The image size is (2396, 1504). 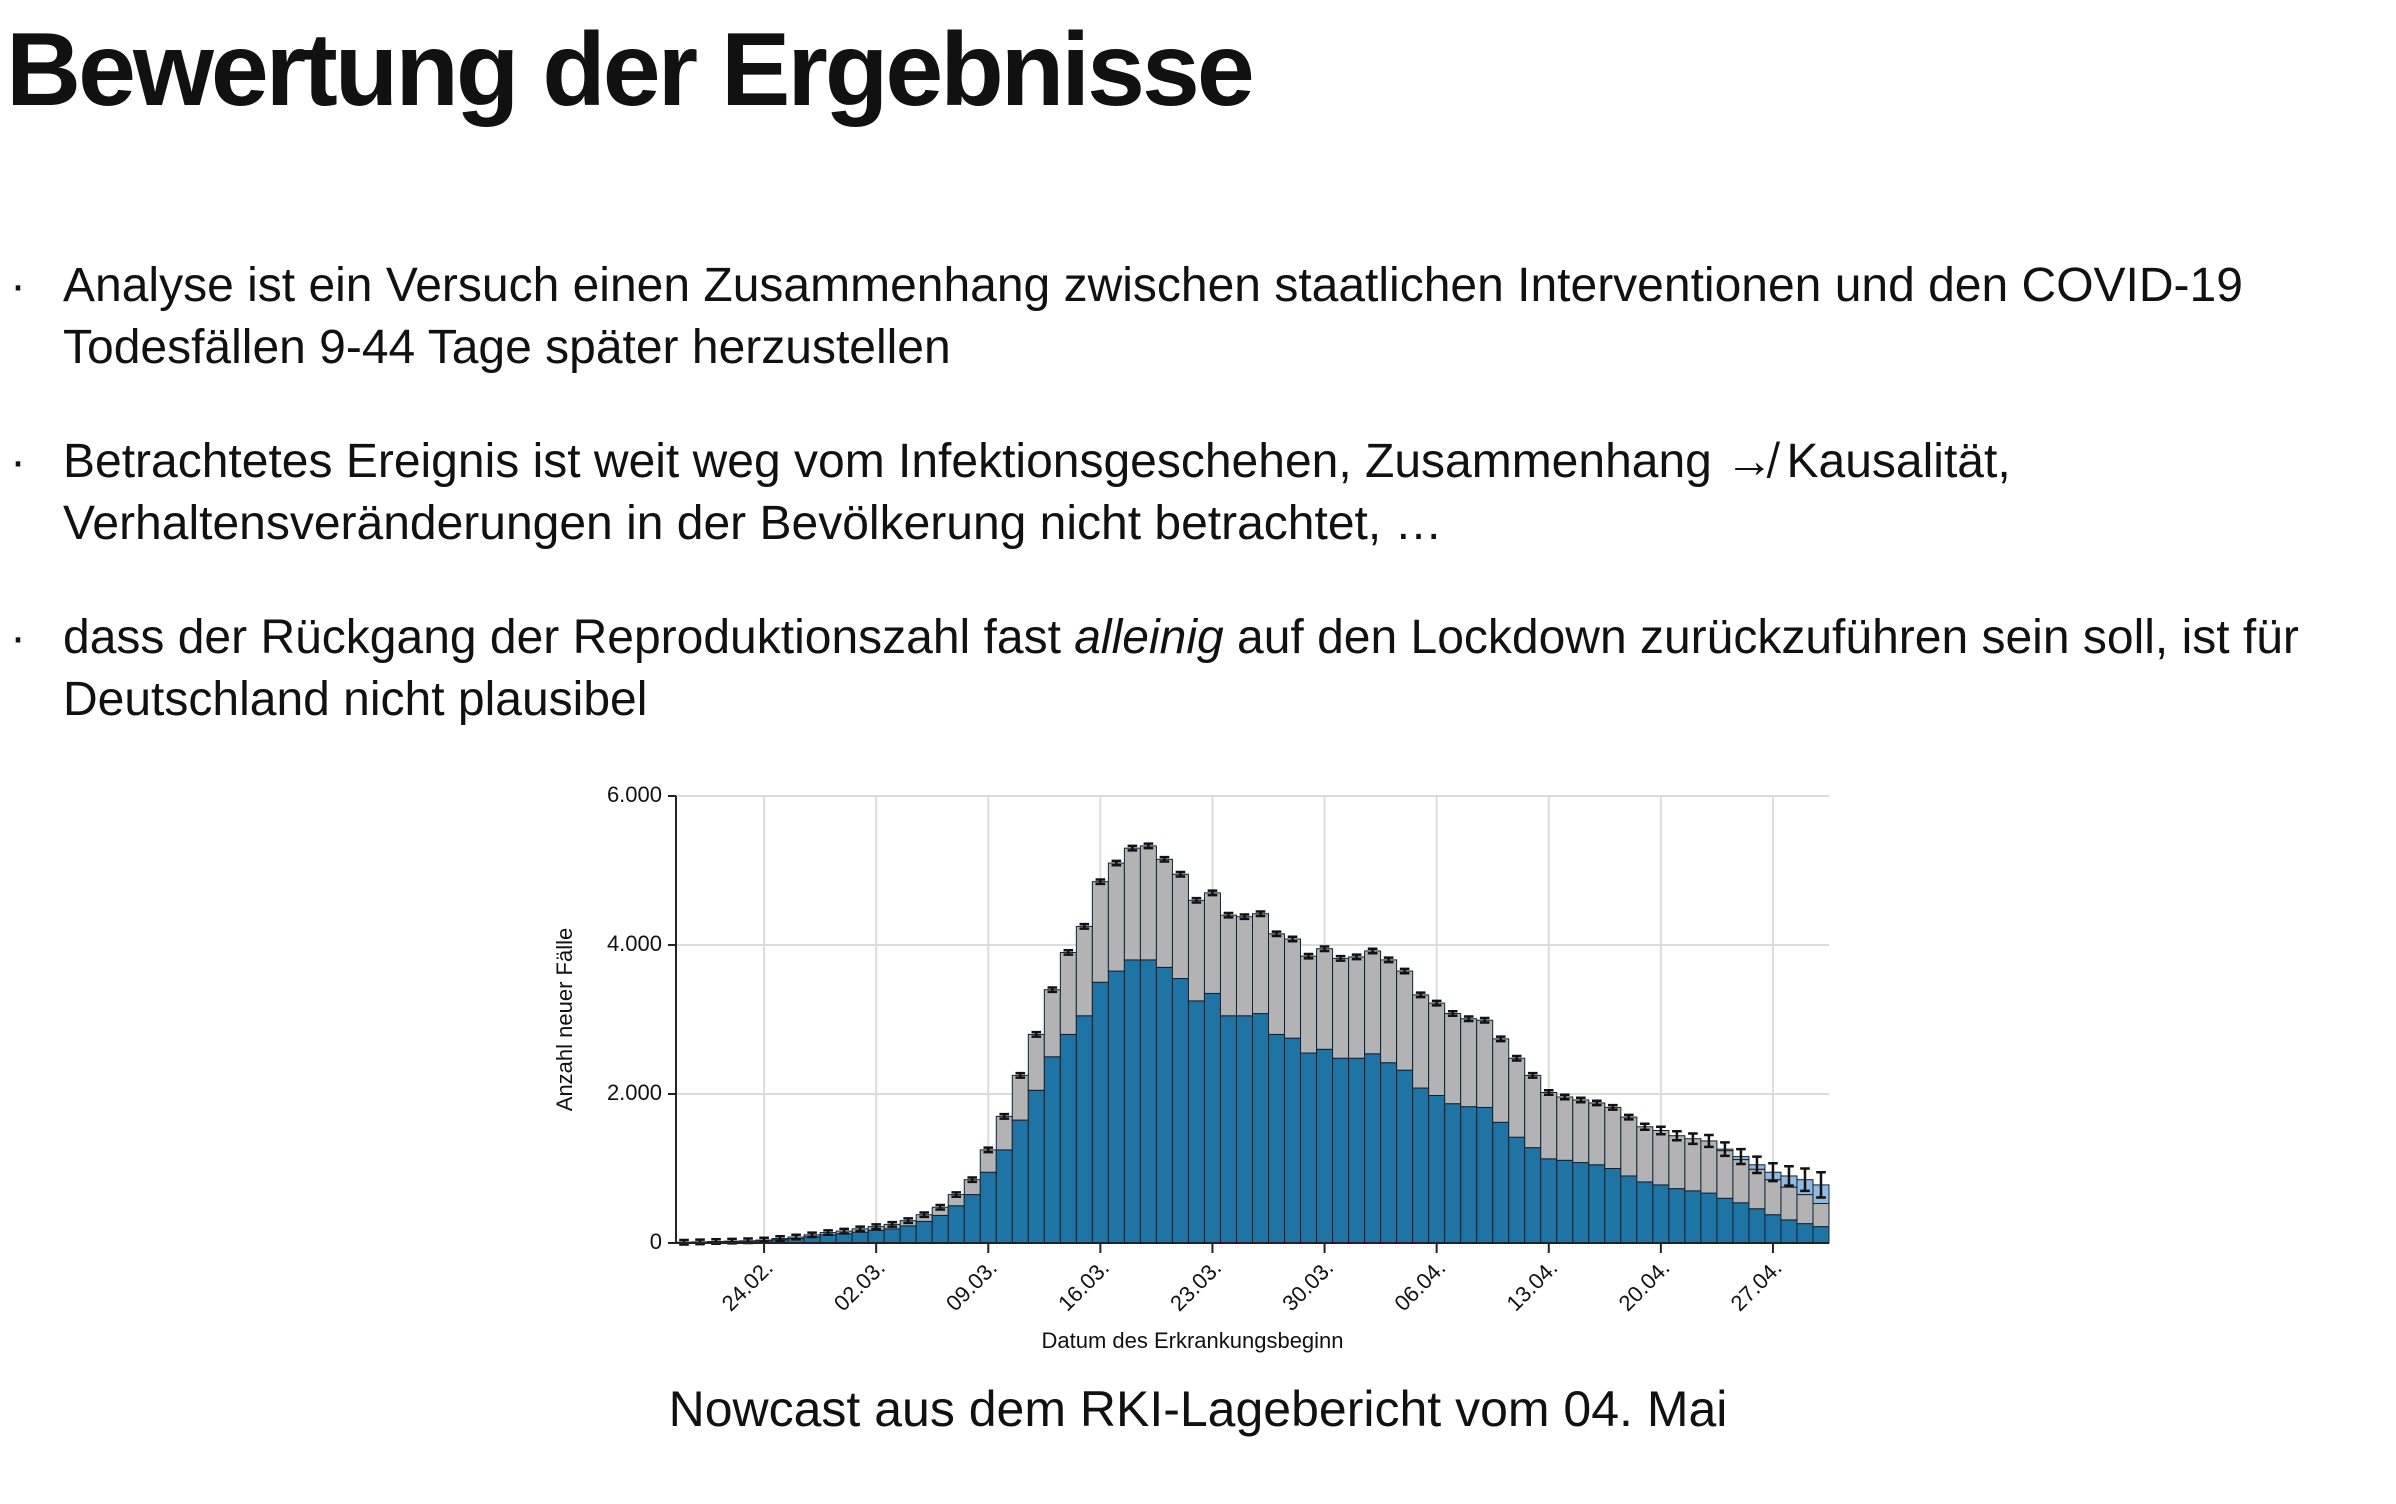 I want to click on y-tick-label: 4.000, so click(x=634, y=943).